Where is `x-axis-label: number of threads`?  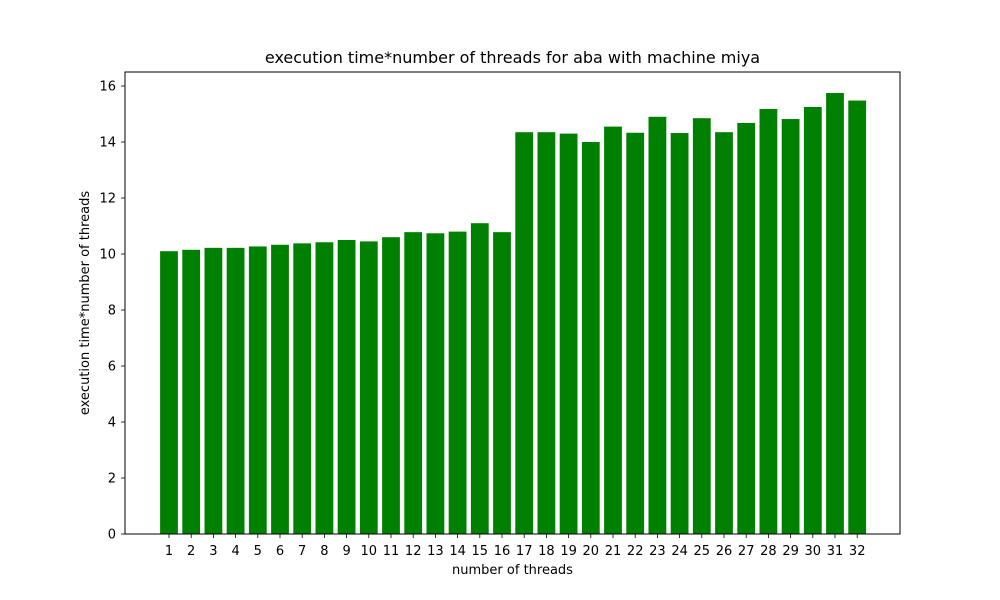 x-axis-label: number of threads is located at coordinates (512, 570).